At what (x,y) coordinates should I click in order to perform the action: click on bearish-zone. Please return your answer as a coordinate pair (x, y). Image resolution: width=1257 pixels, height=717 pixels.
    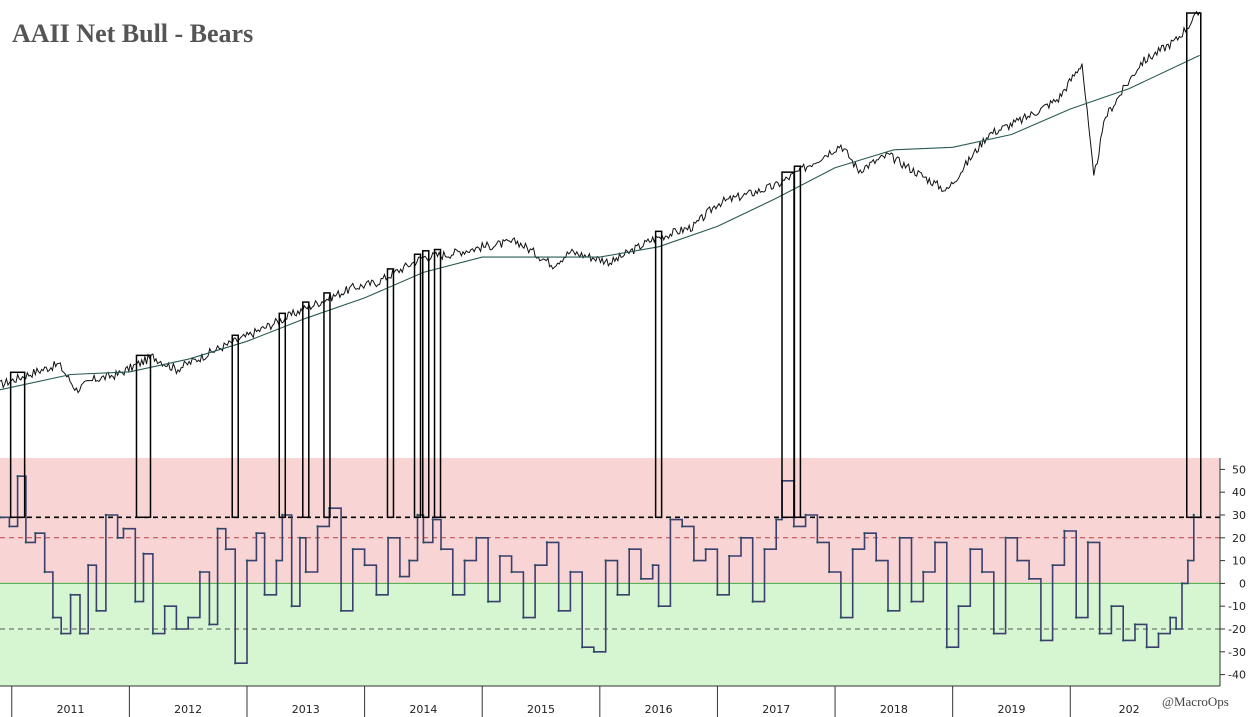
    Looking at the image, I should click on (610, 634).